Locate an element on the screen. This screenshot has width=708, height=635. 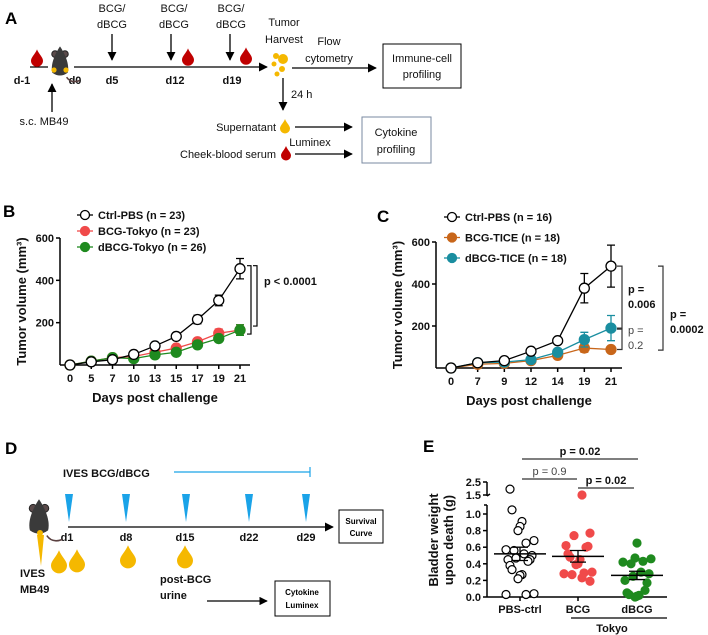
supernatant-drop-icon is located at coordinates (285, 126).